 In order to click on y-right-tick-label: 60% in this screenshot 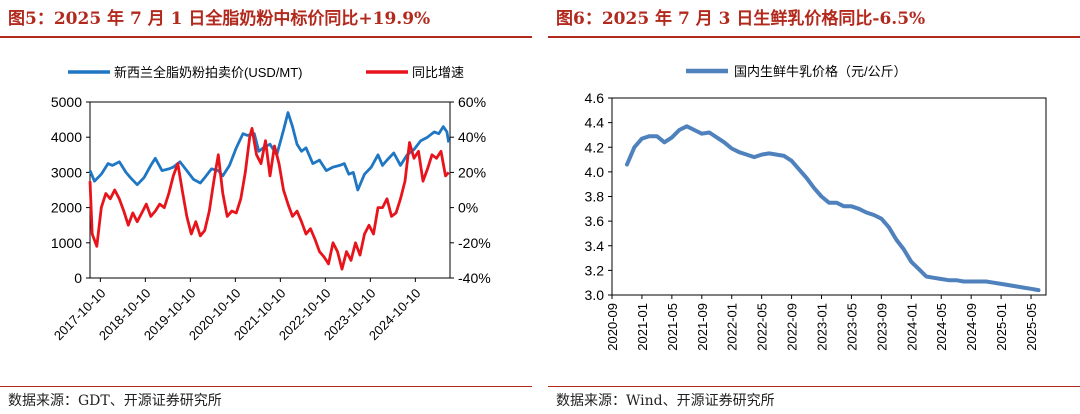, I will do `click(472, 102)`.